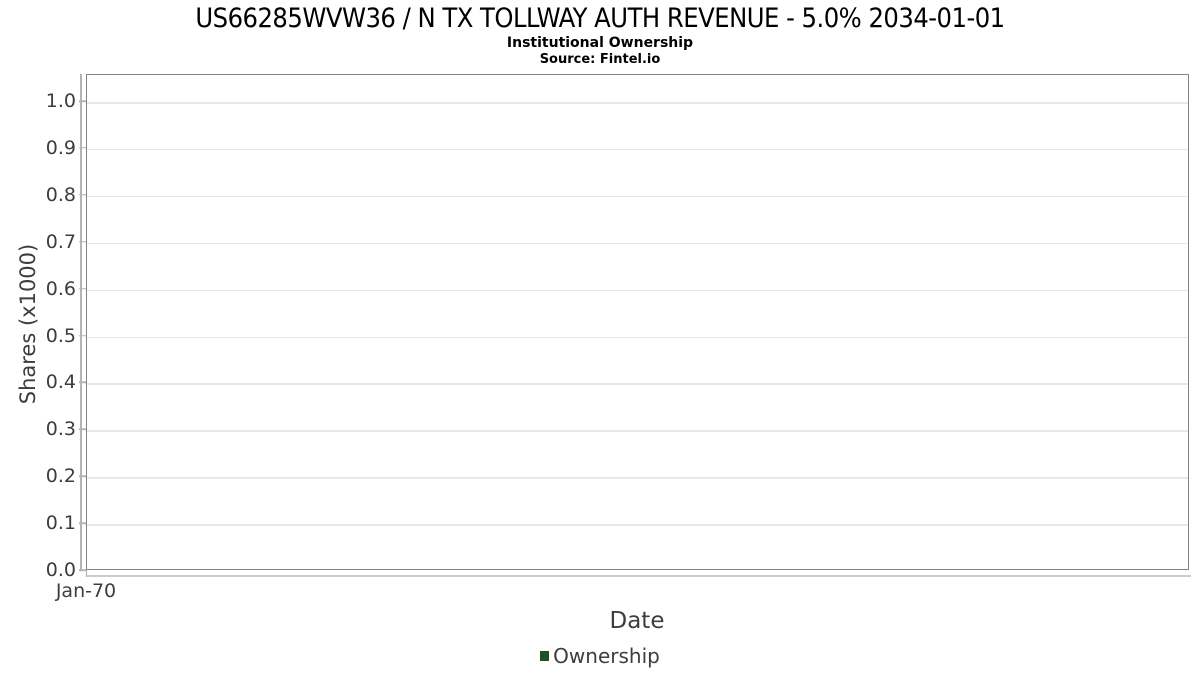 The height and width of the screenshot is (675, 1200). What do you see at coordinates (637, 621) in the screenshot?
I see `x-axis-title: Date` at bounding box center [637, 621].